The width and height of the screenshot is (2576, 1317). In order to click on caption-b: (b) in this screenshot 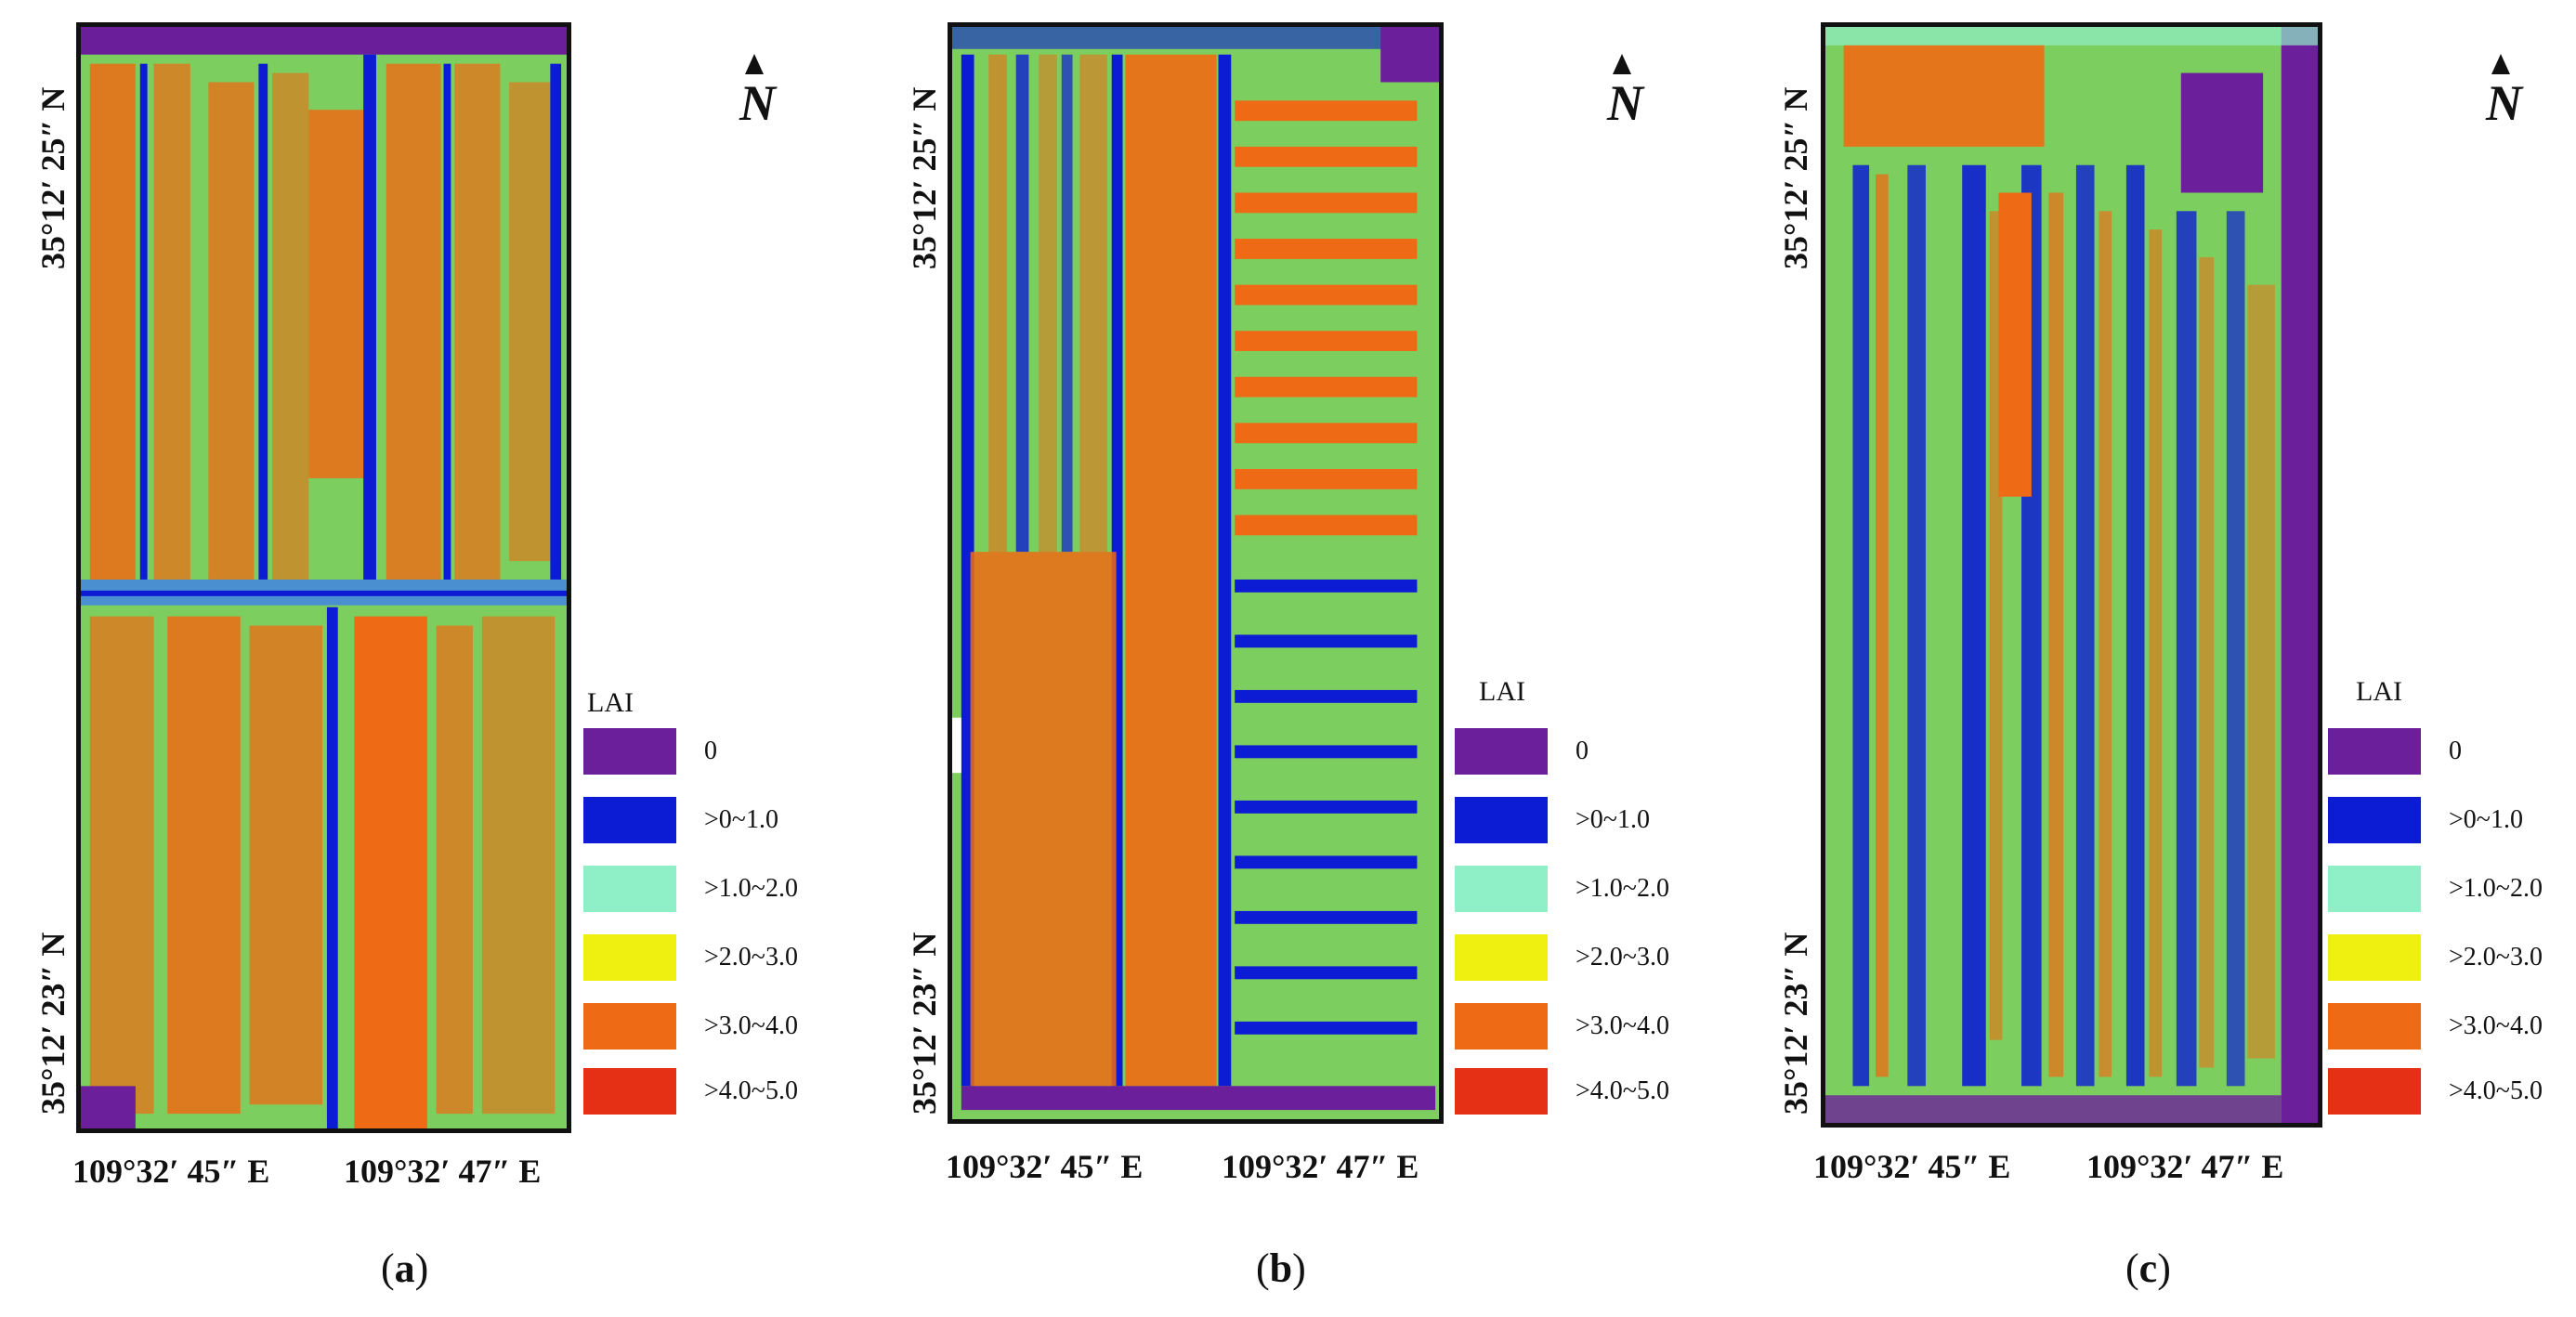, I will do `click(1281, 1268)`.